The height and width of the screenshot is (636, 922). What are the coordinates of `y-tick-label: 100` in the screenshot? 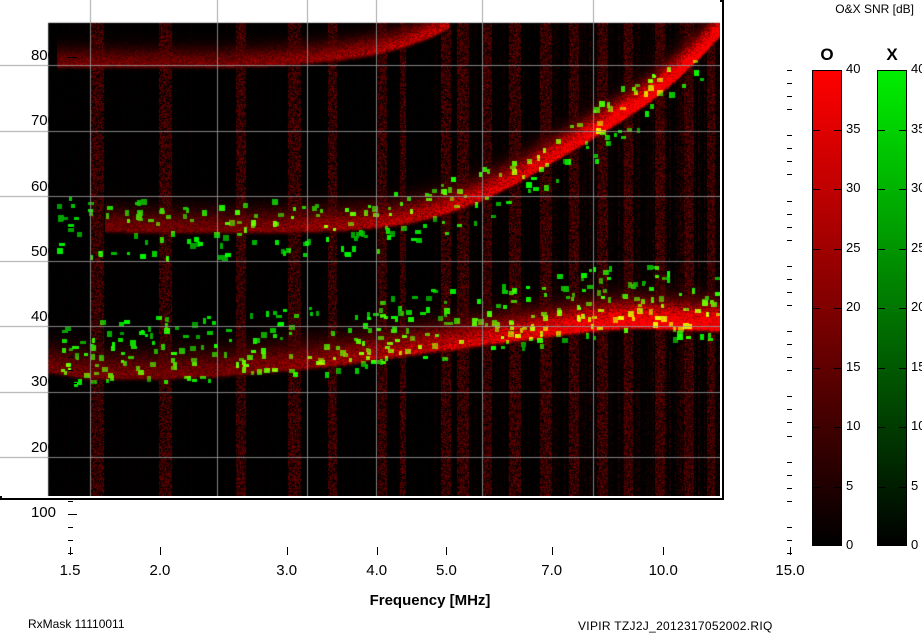 It's located at (43, 512).